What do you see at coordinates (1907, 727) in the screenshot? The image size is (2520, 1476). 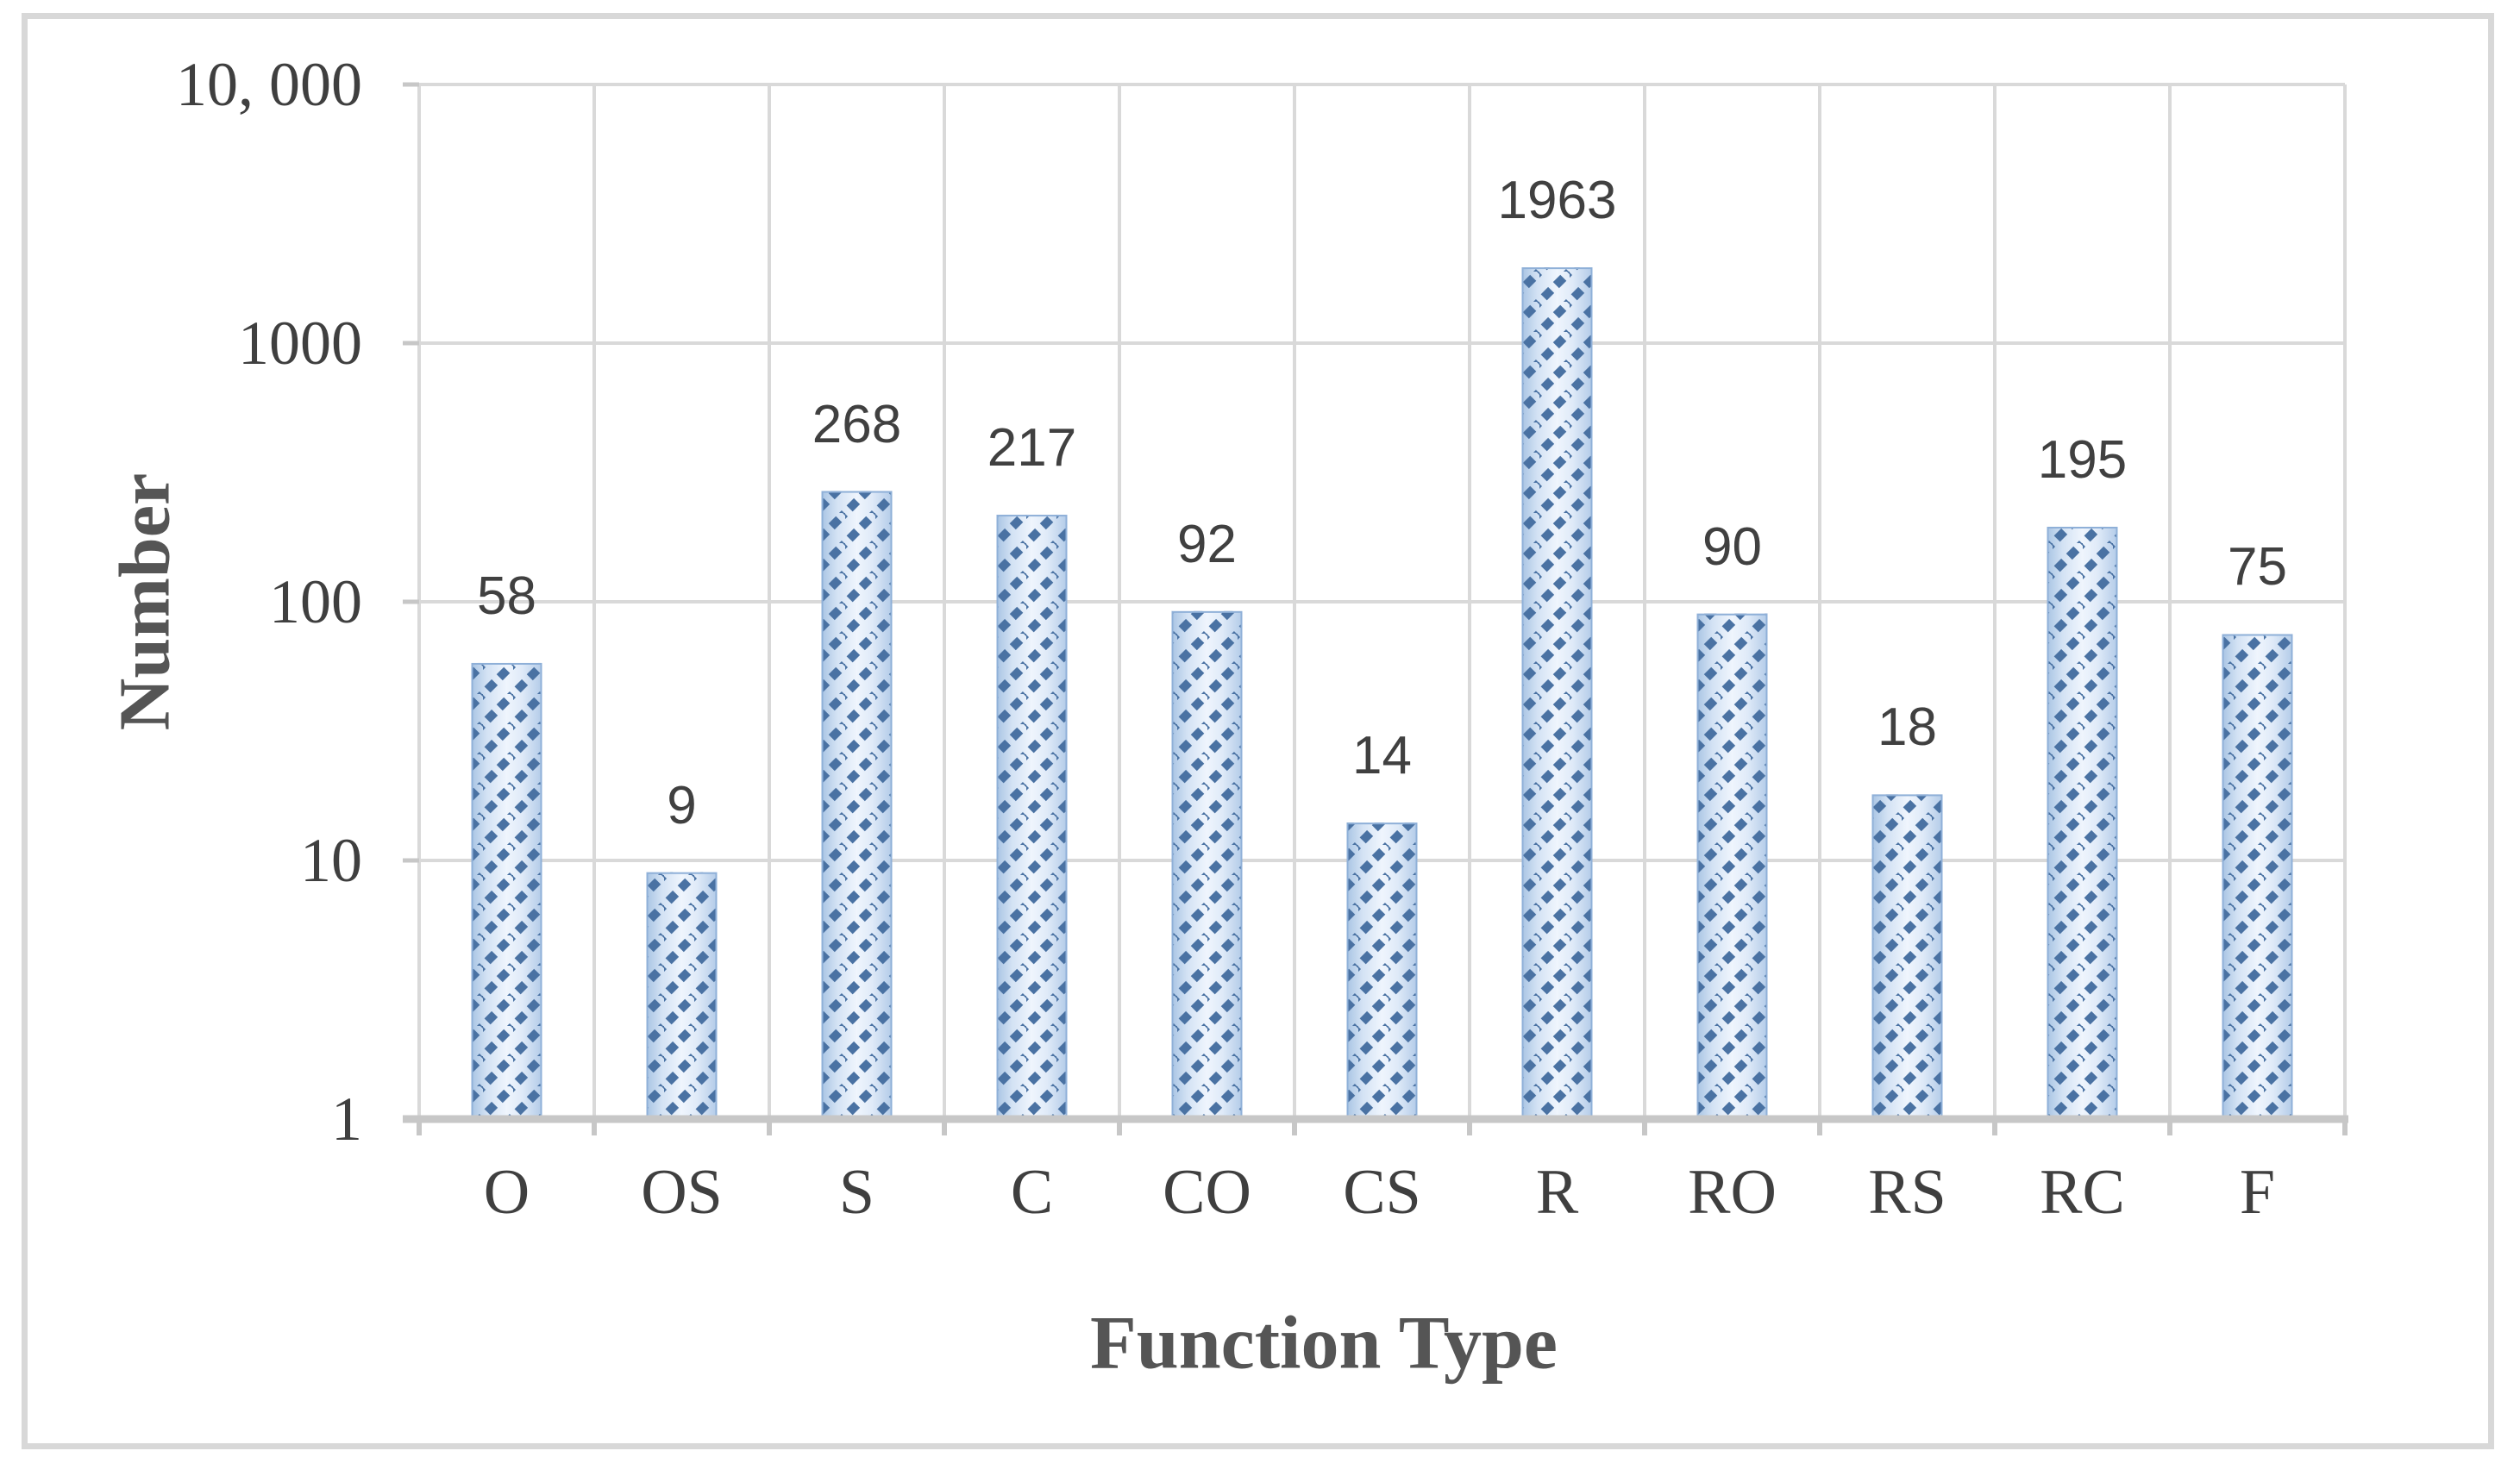 I see `bar-label-RS: 18` at bounding box center [1907, 727].